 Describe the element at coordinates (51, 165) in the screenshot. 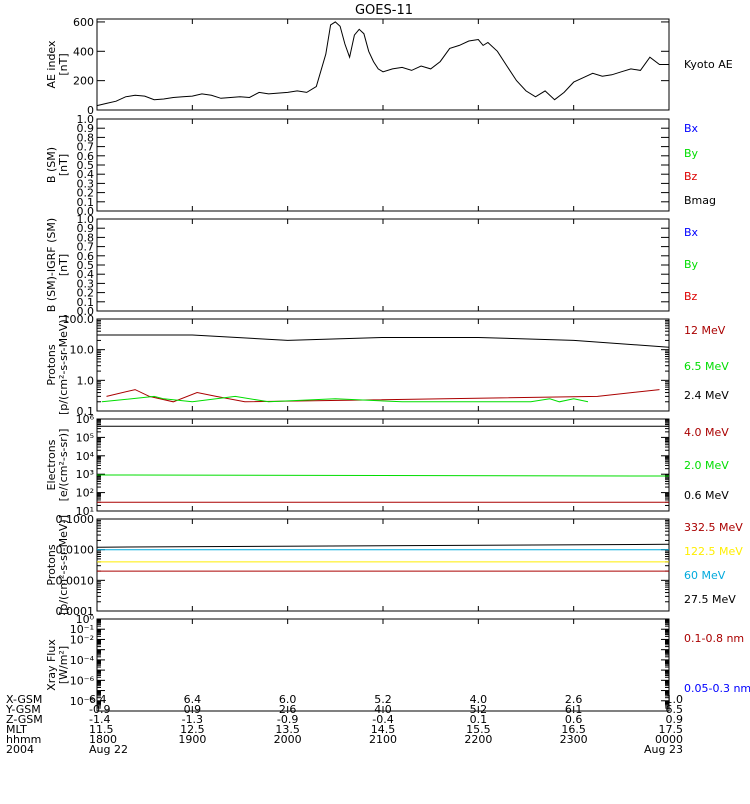

I see `y-axis-label: B (SM)` at that location.